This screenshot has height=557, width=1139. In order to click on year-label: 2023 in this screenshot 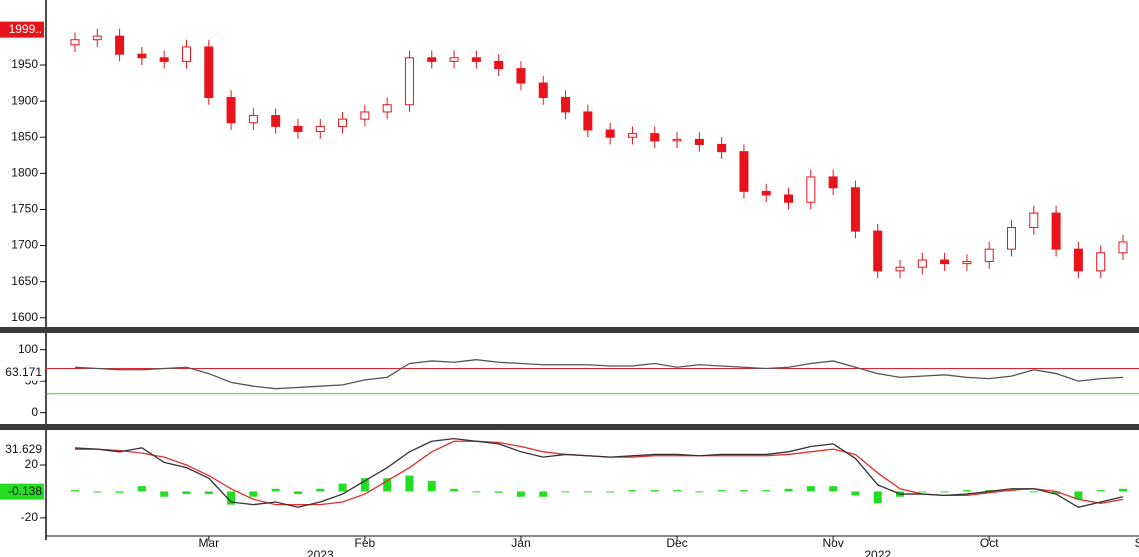, I will do `click(320, 552)`.